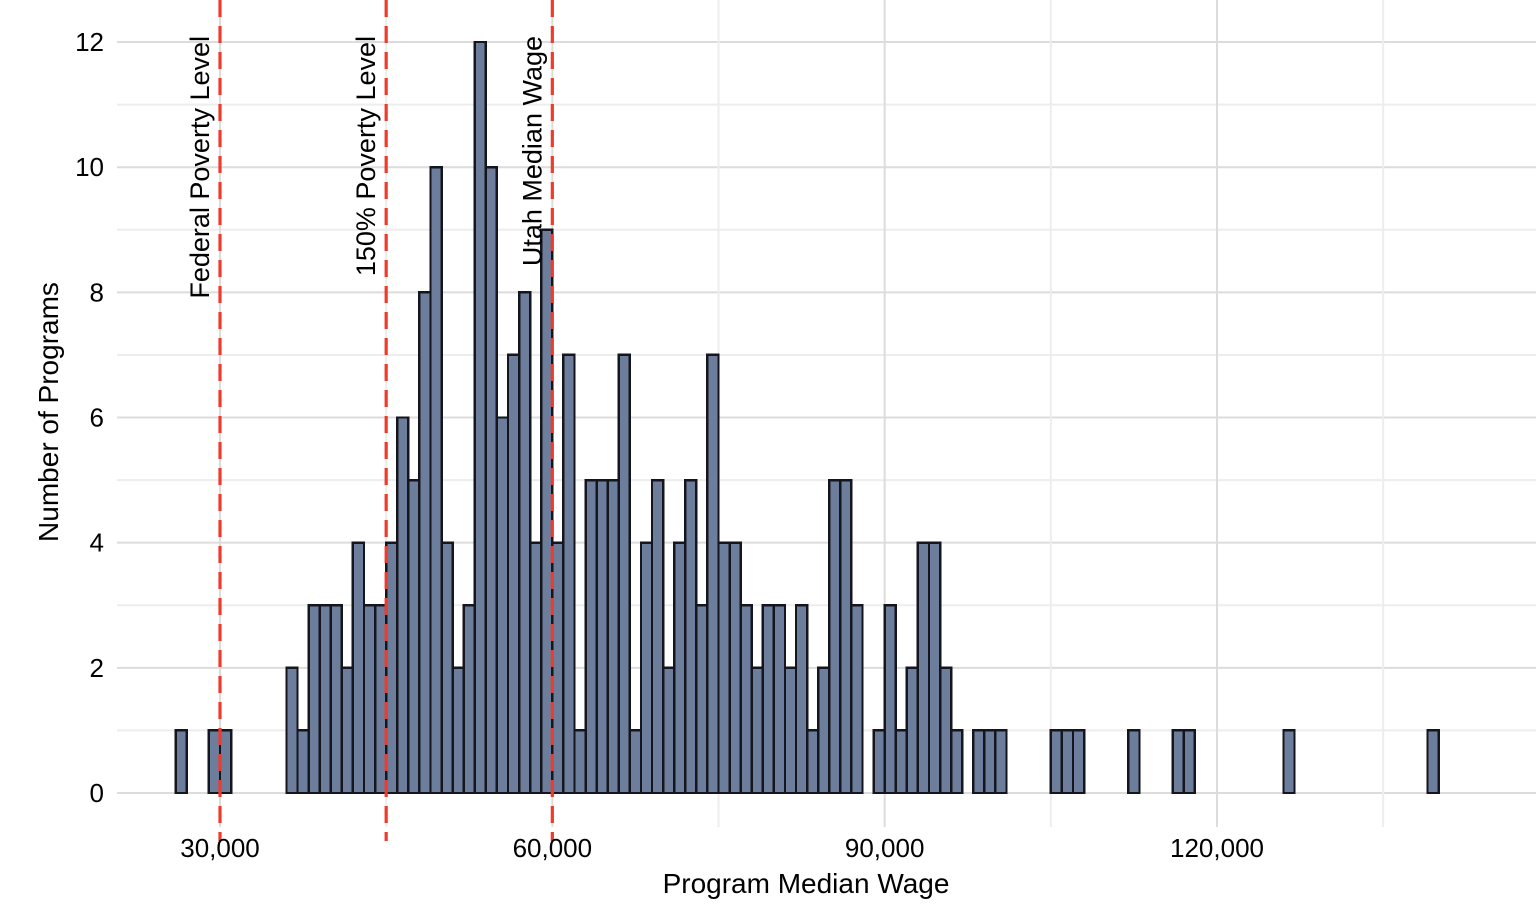 This screenshot has width=1536, height=908. What do you see at coordinates (220, 848) in the screenshot?
I see `x-tick-label: 30,000` at bounding box center [220, 848].